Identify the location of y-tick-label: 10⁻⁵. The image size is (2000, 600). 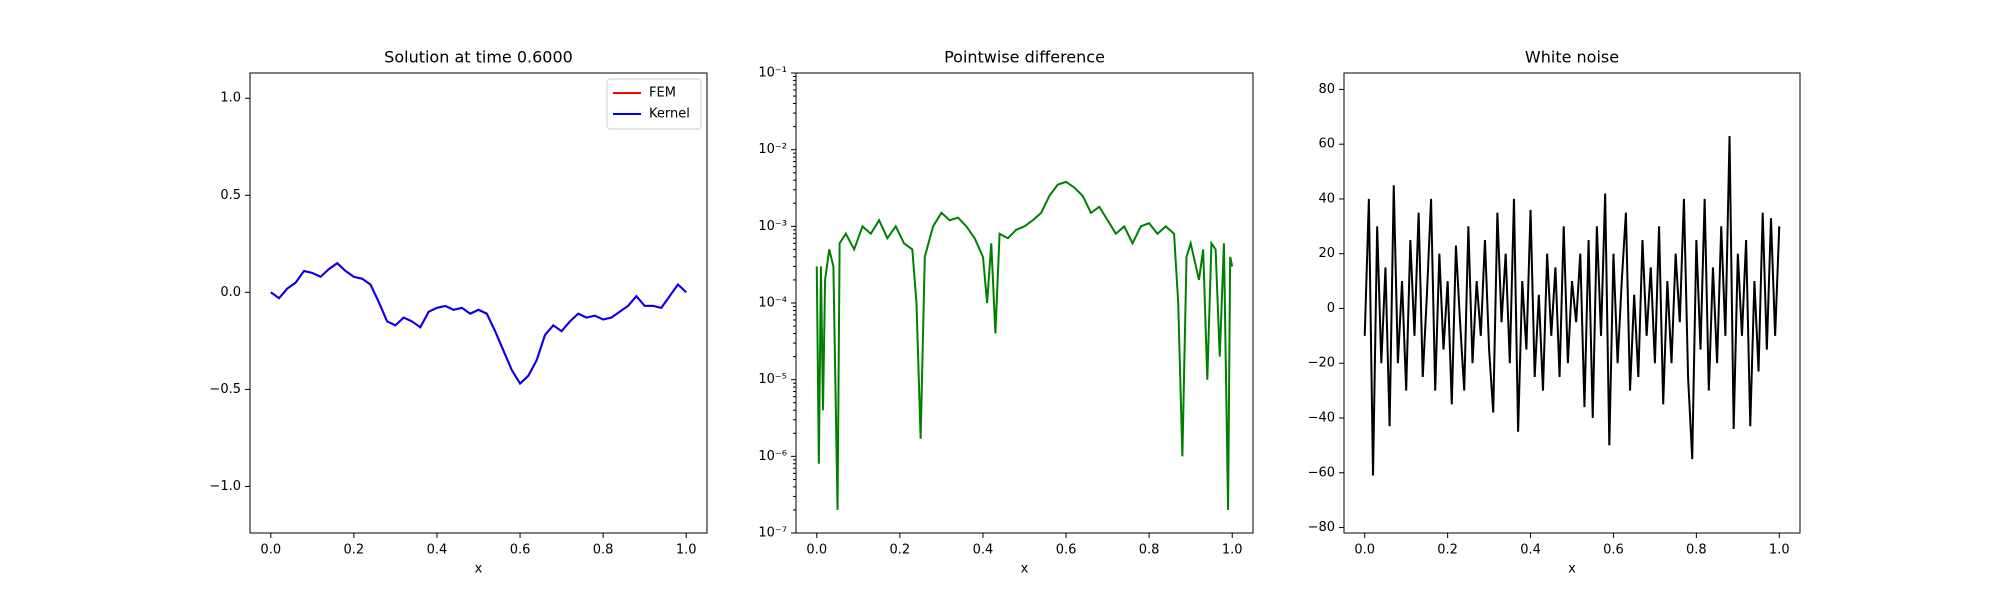
(772, 379).